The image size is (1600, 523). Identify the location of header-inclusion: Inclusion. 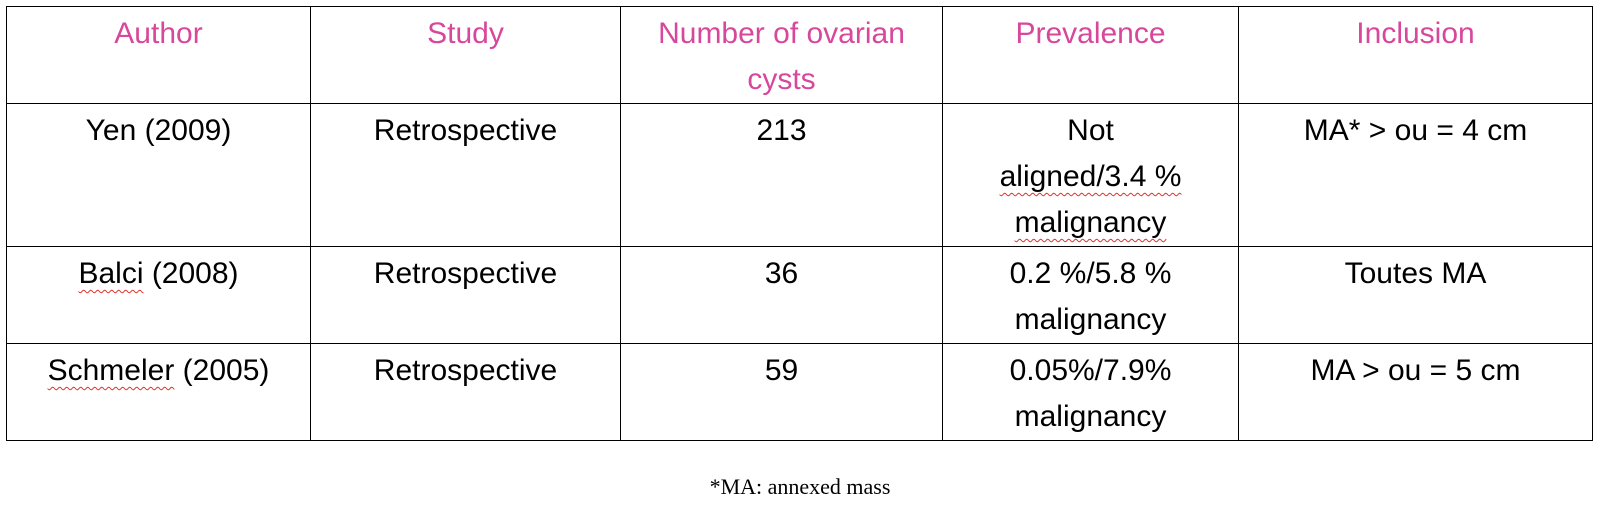
(1415, 55).